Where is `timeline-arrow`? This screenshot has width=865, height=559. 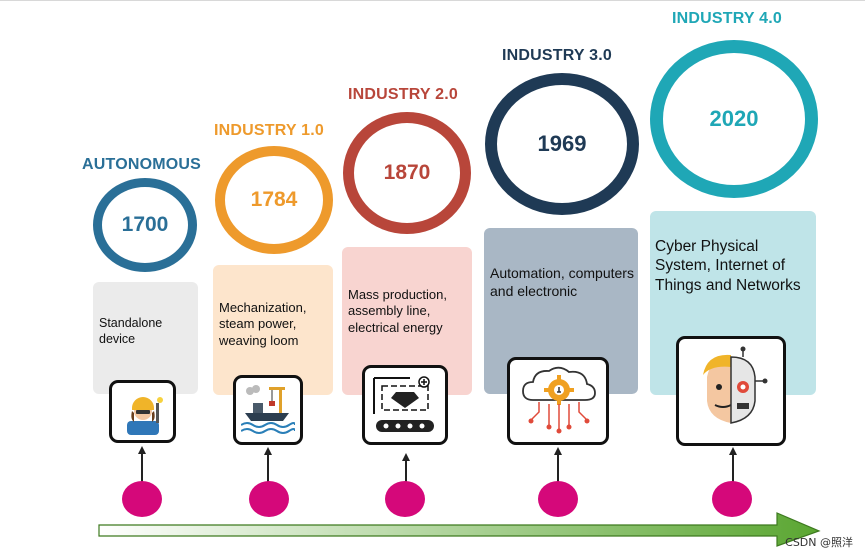 timeline-arrow is located at coordinates (459, 529).